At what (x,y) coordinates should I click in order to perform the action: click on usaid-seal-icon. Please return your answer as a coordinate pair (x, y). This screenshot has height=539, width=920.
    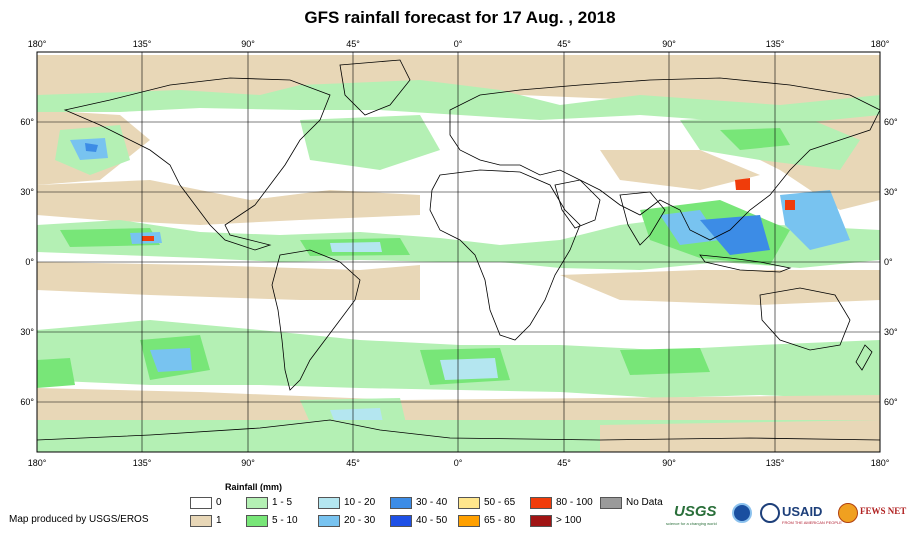
    Looking at the image, I should click on (770, 513).